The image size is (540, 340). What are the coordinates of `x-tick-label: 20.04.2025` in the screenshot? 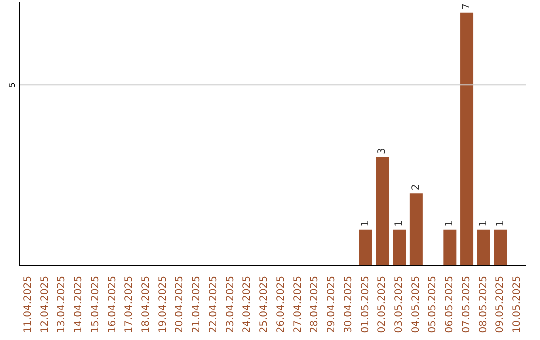 It's located at (180, 305).